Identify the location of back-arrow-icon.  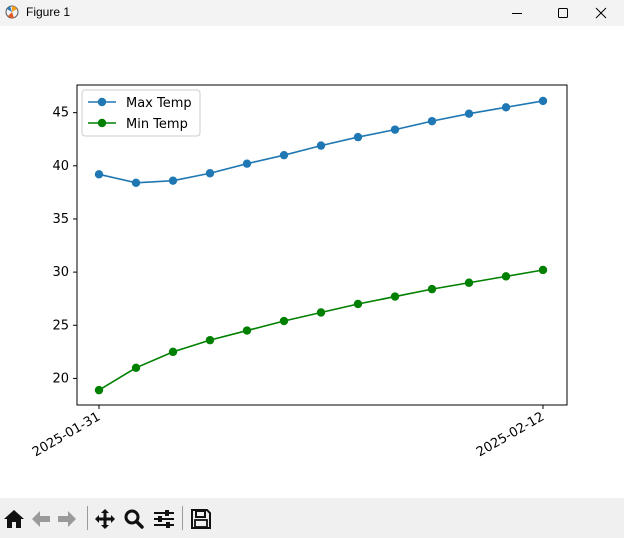
(41, 519).